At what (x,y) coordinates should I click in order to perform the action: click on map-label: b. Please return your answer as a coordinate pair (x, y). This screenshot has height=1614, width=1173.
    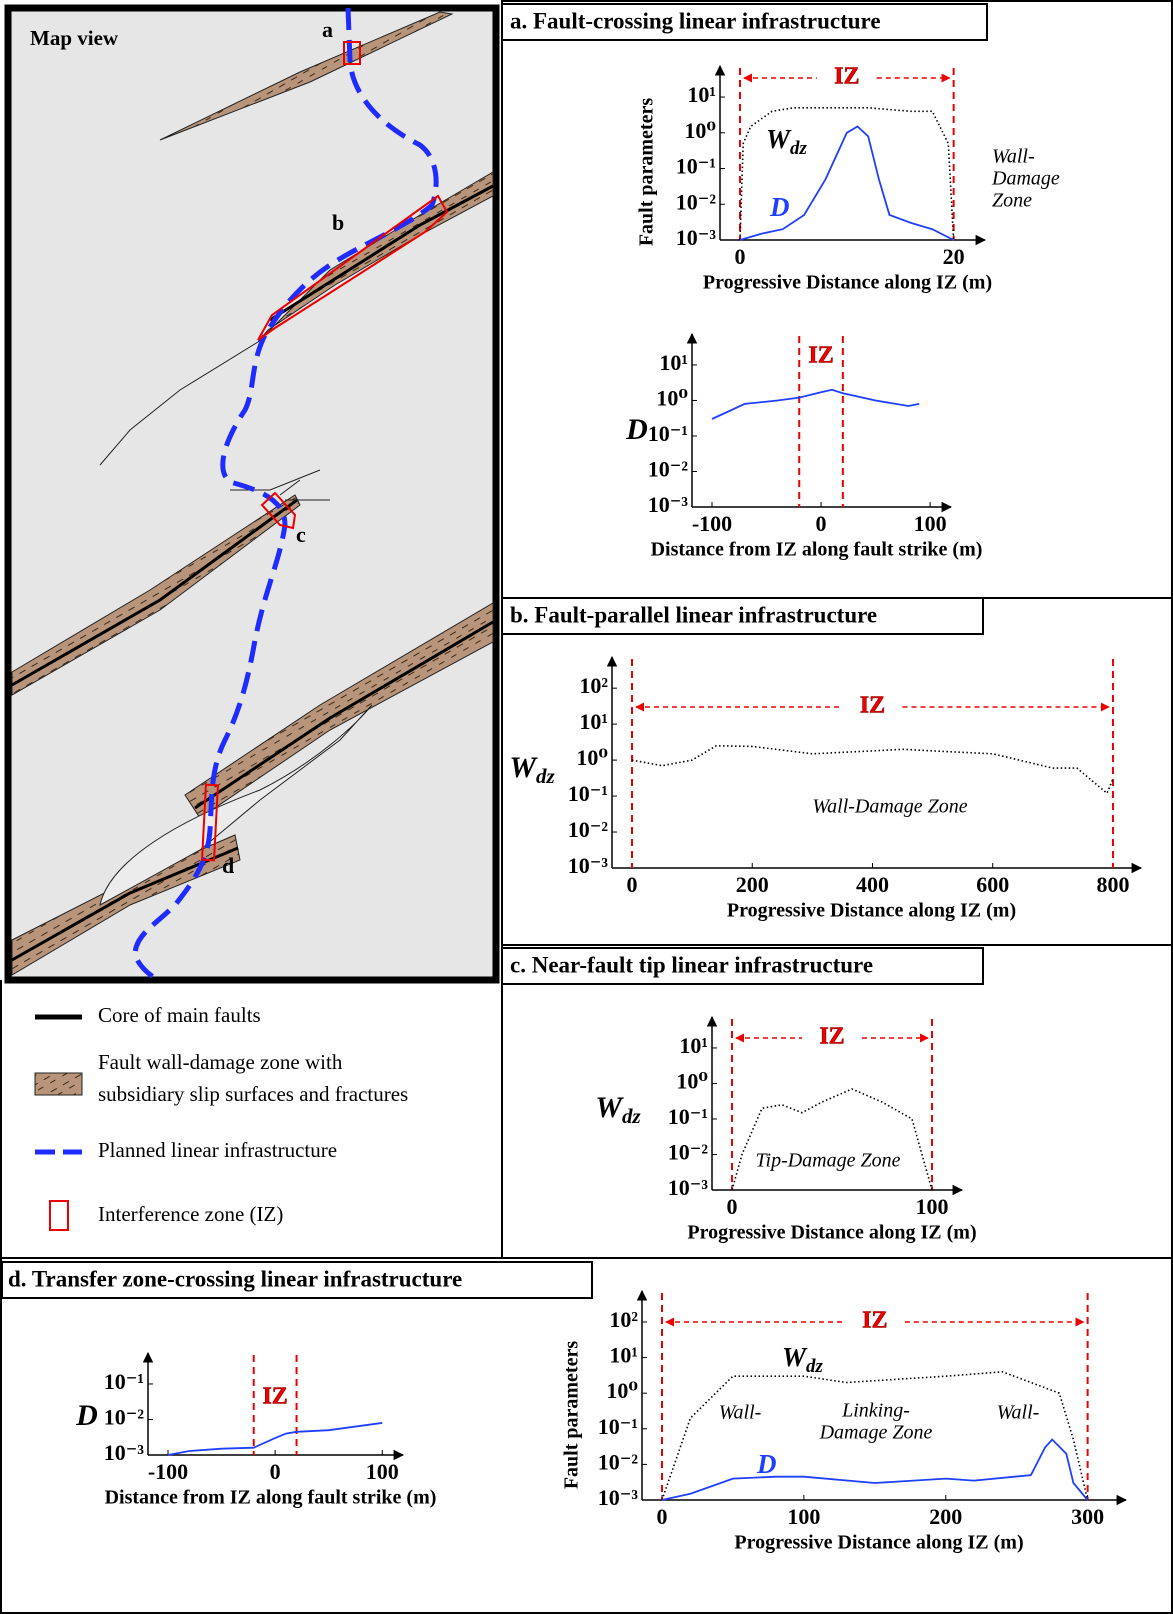
    Looking at the image, I should click on (338, 222).